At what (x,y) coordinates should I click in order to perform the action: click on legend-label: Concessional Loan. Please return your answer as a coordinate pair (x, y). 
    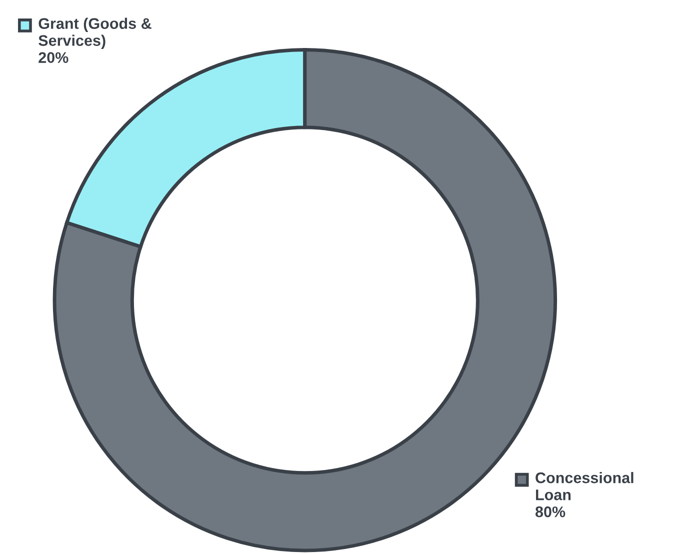
    Looking at the image, I should click on (585, 486).